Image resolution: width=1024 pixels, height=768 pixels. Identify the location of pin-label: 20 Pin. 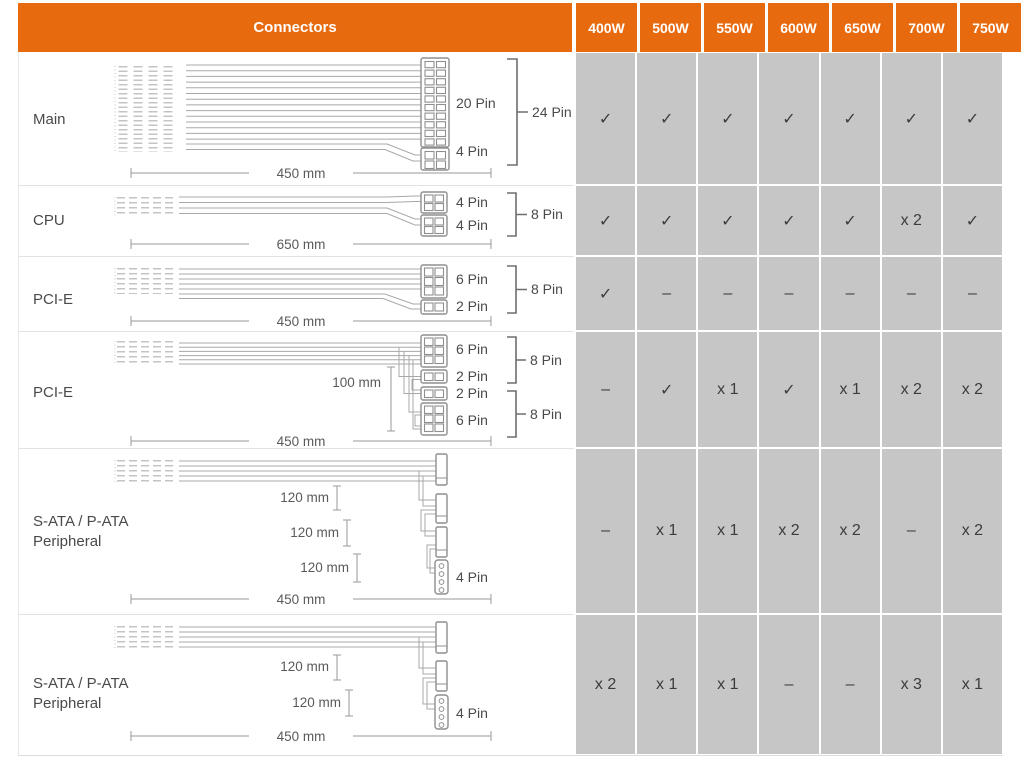
(476, 103).